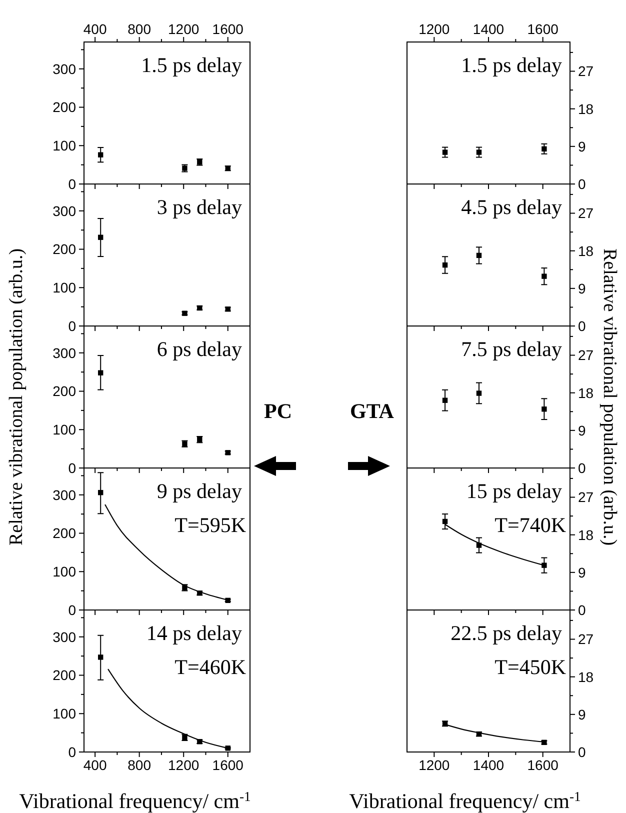  What do you see at coordinates (511, 207) in the screenshot?
I see `text: 4.5 ps delay` at bounding box center [511, 207].